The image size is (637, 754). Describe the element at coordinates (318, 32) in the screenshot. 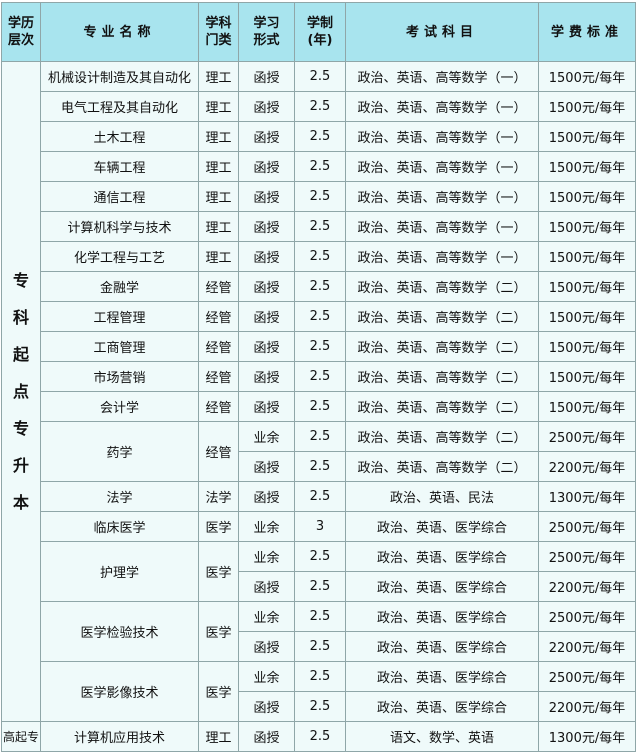

I see `header-row: 学历 层次 专业名称 学科 门类 学习 形式 学制 (年) 考试科目 学费标准` at that location.